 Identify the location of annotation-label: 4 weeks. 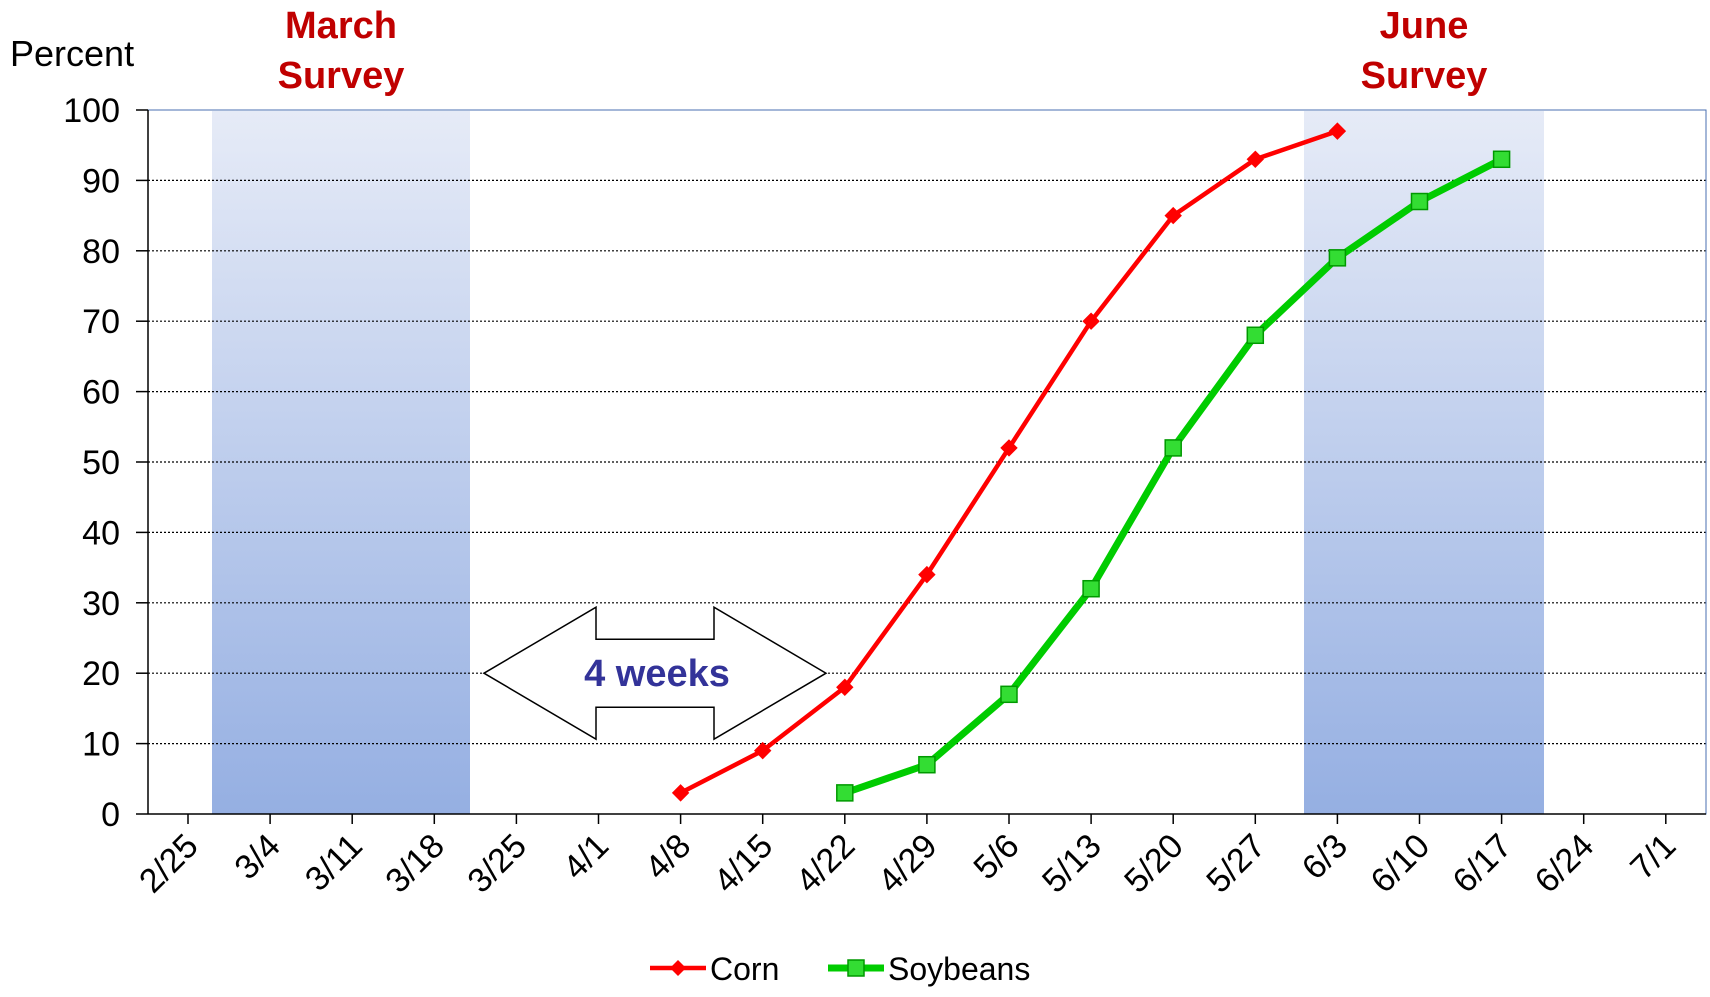
(657, 674).